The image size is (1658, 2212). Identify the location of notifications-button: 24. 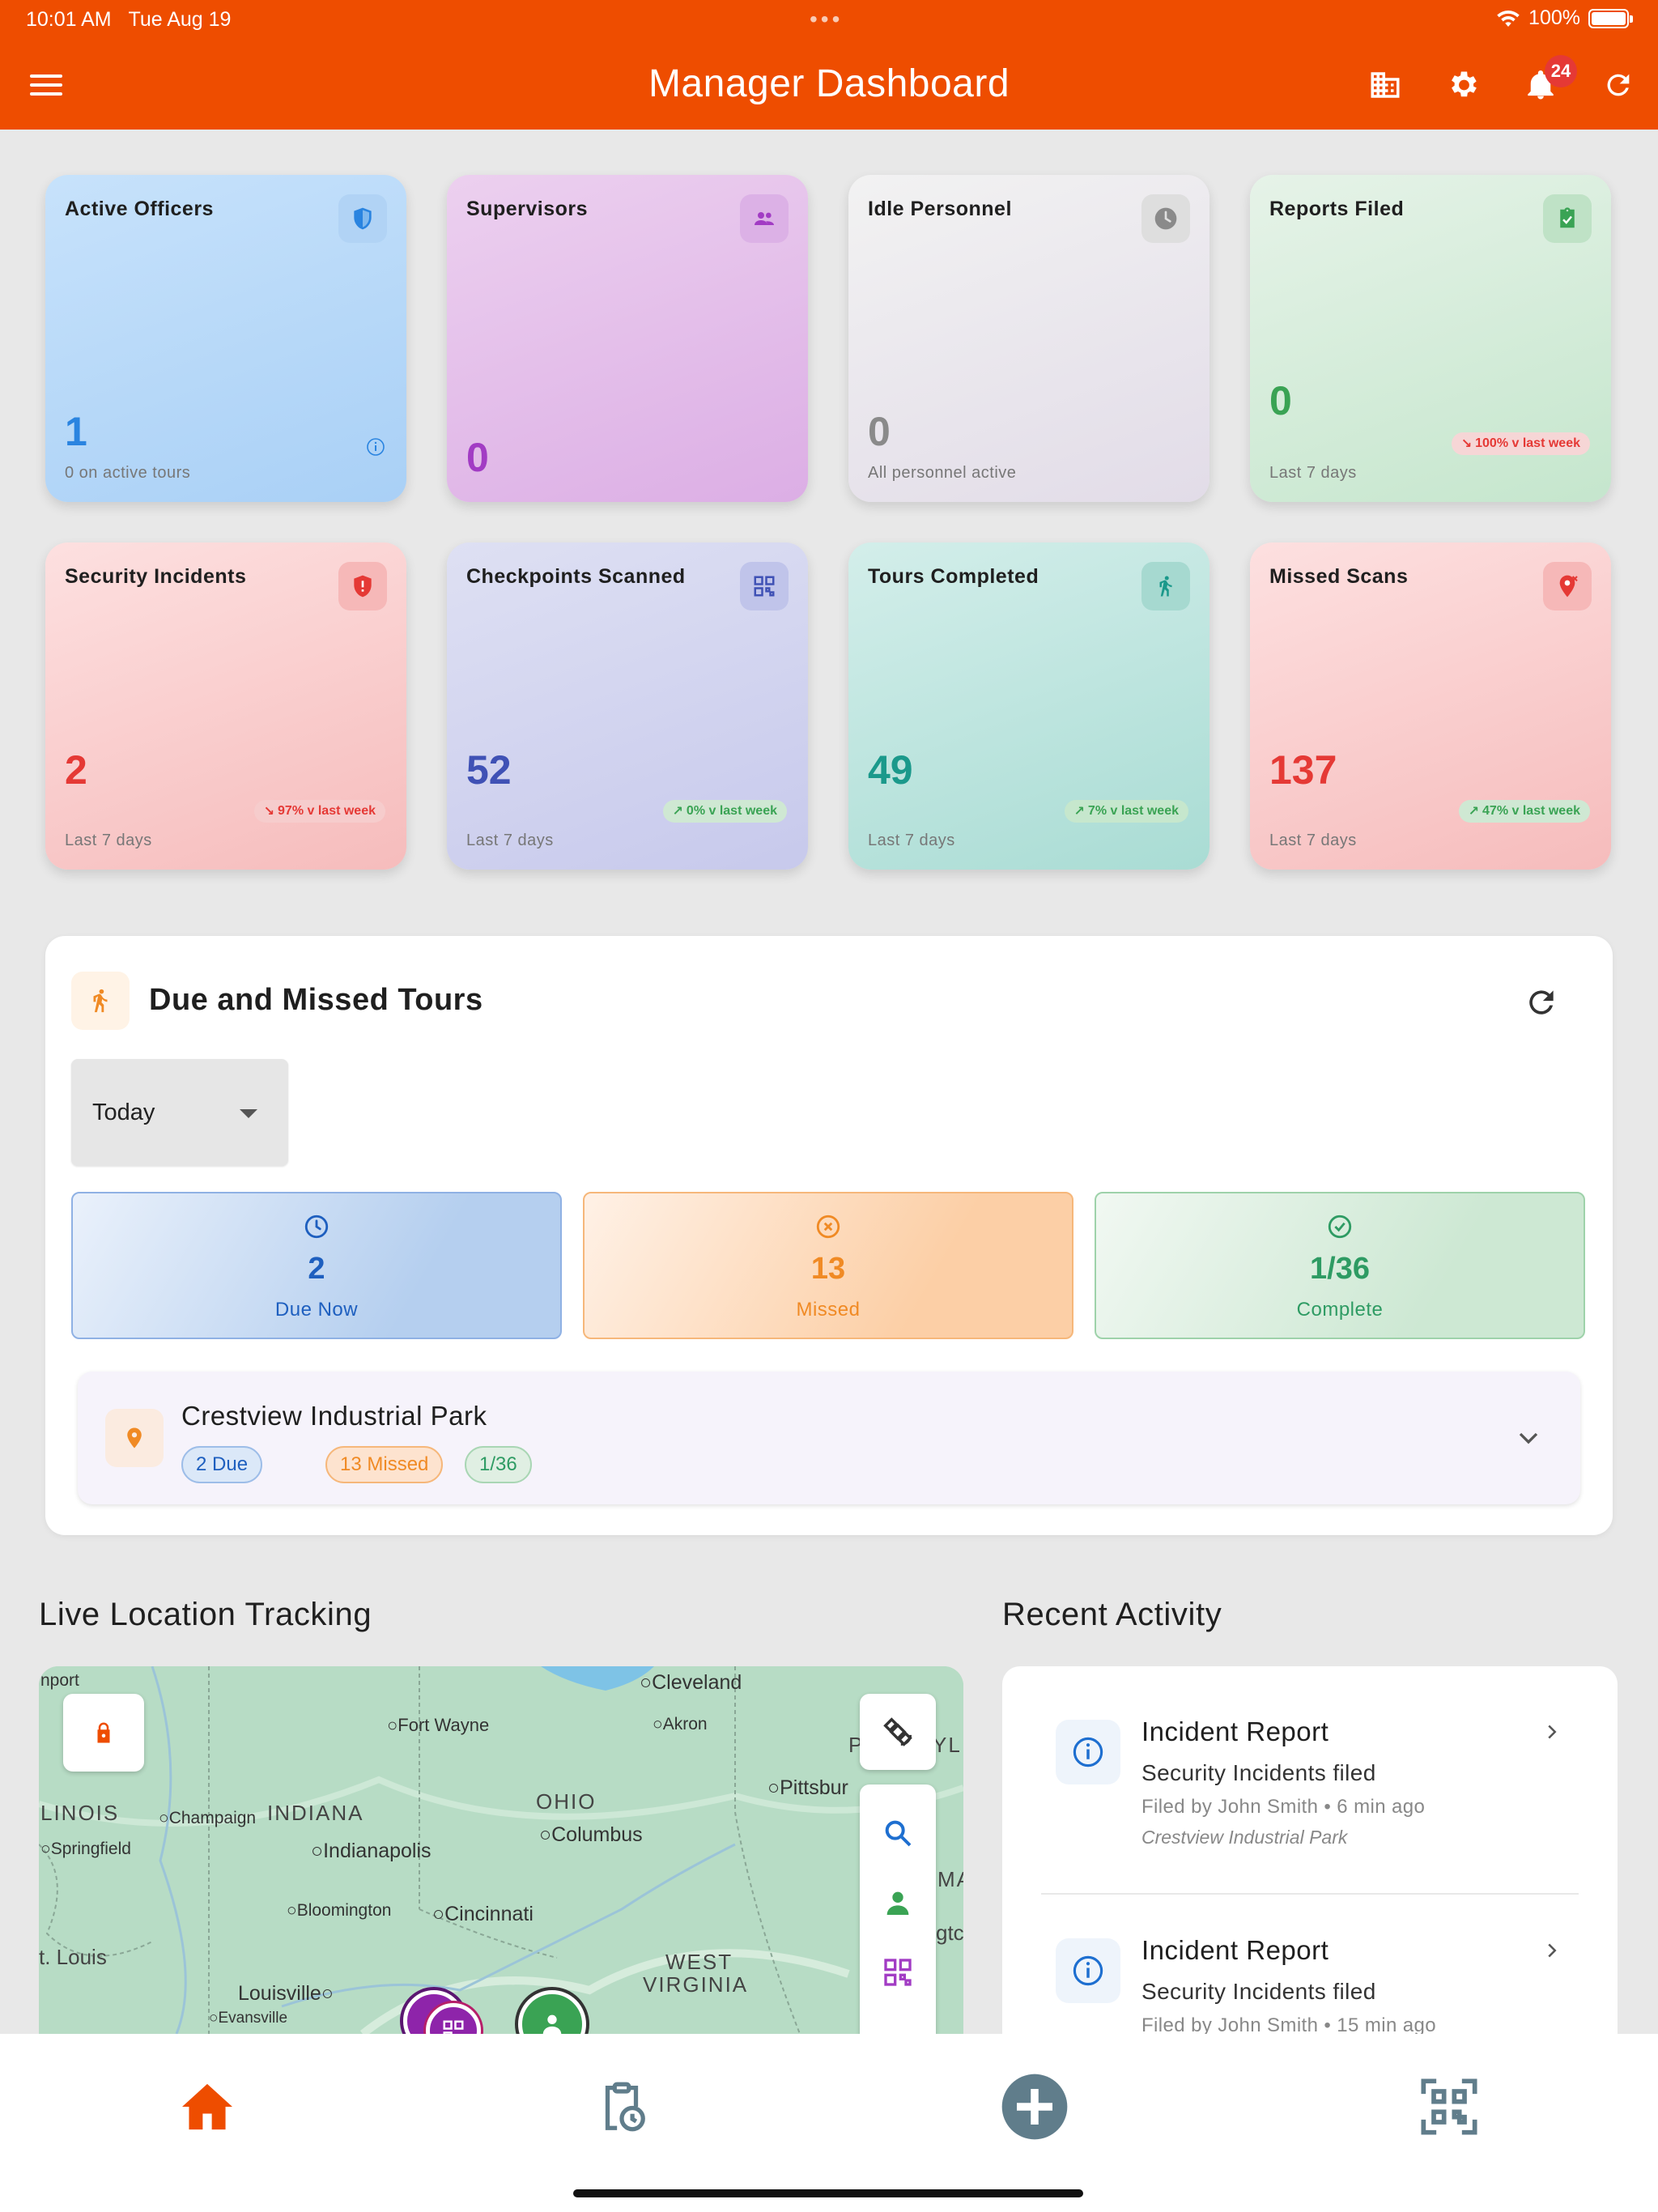
(1548, 80).